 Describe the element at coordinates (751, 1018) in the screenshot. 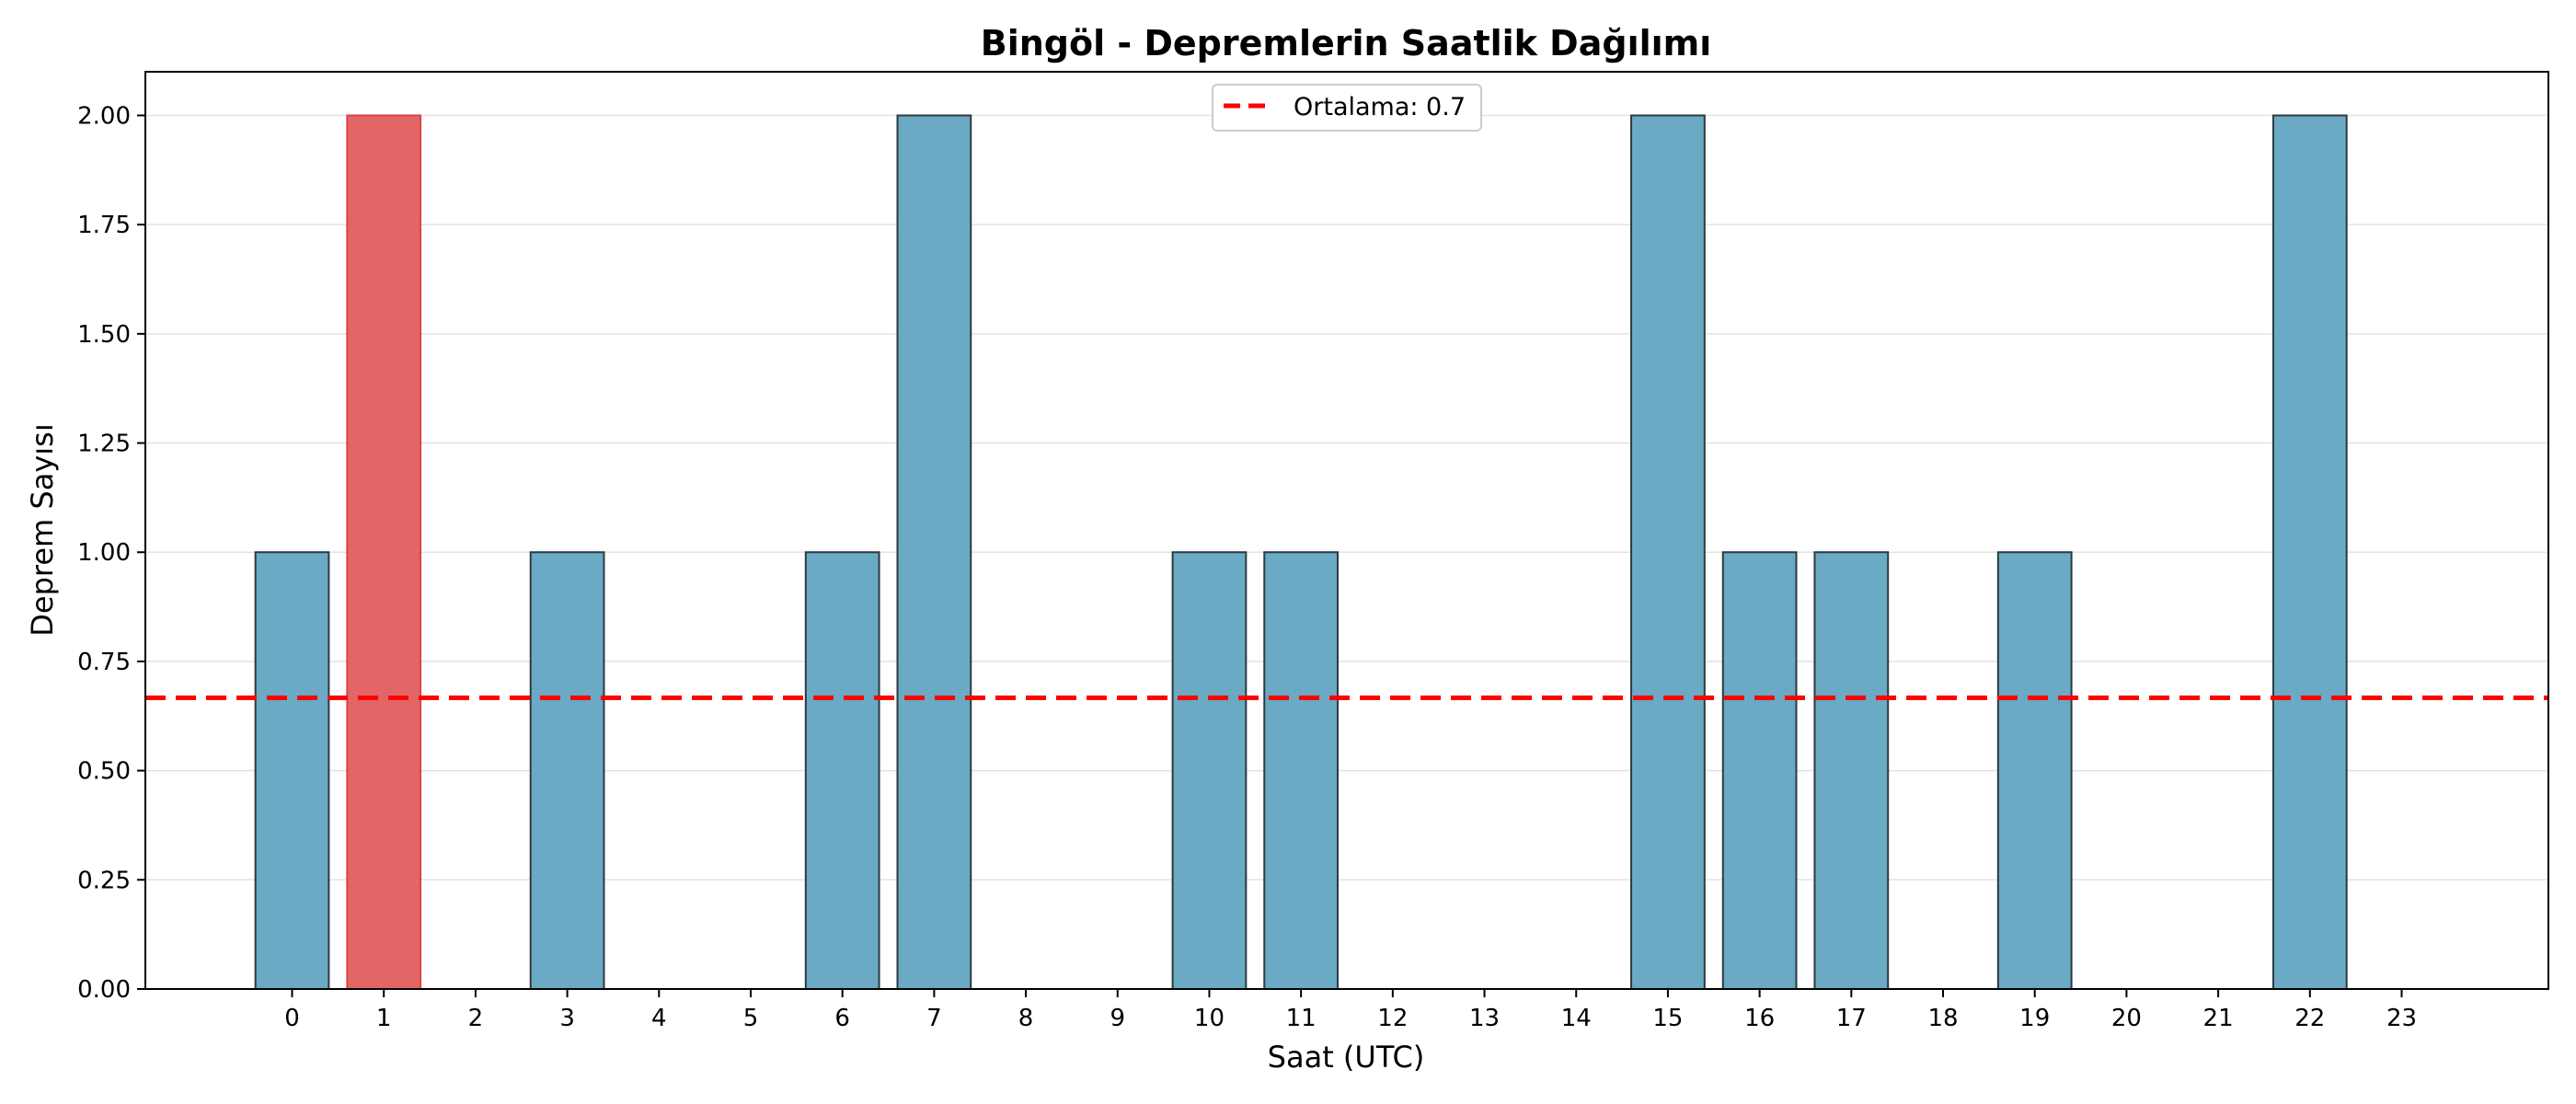

I see `x-tick-label: 5` at that location.